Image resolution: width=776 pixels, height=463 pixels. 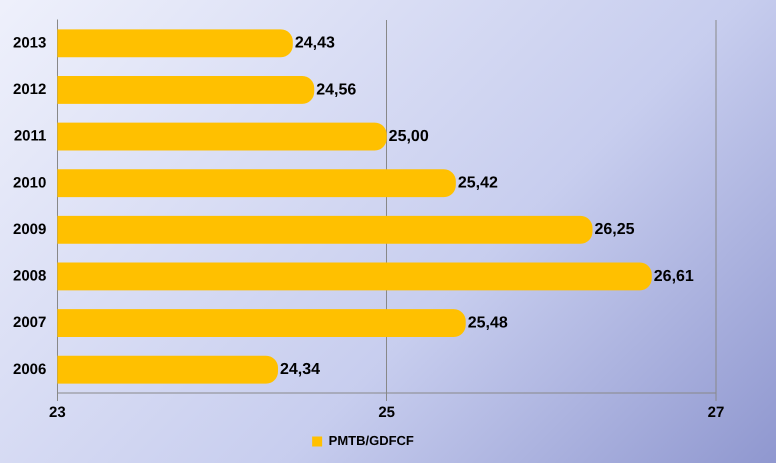 What do you see at coordinates (336, 89) in the screenshot?
I see `data-label: 24,56` at bounding box center [336, 89].